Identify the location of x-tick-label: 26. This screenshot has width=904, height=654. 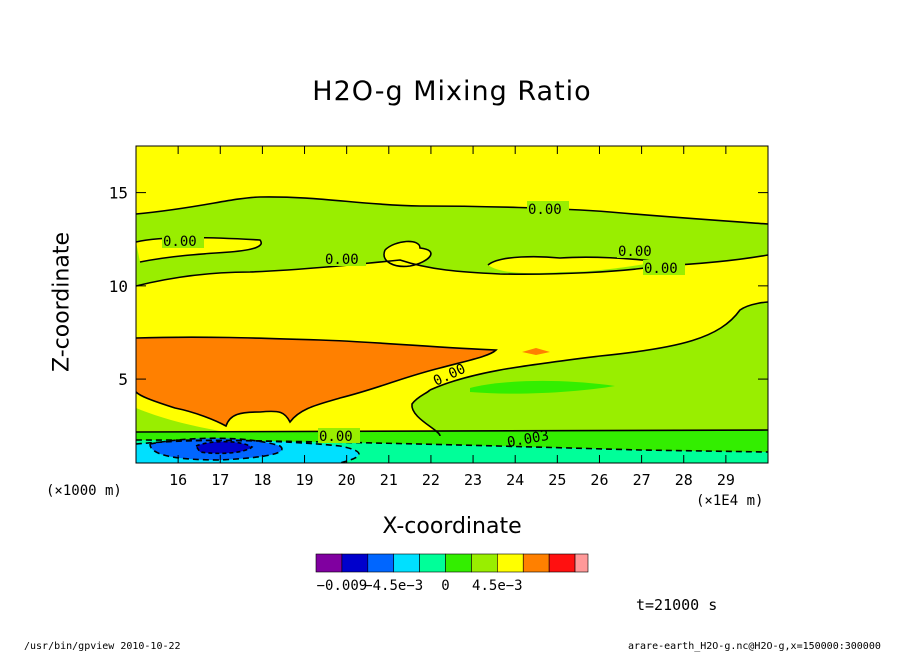
(599, 480).